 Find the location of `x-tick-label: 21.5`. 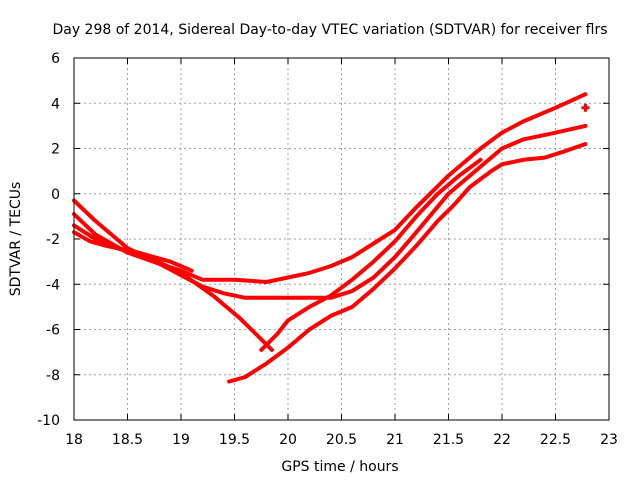

x-tick-label: 21.5 is located at coordinates (448, 440).